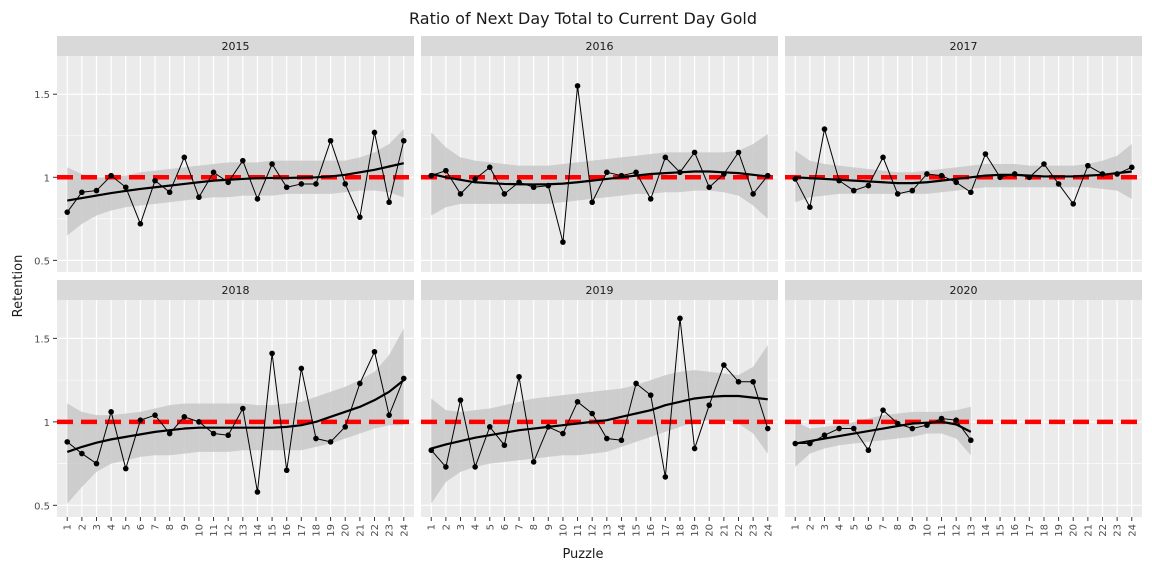  Describe the element at coordinates (446, 527) in the screenshot. I see `x-tick-label: 2` at that location.